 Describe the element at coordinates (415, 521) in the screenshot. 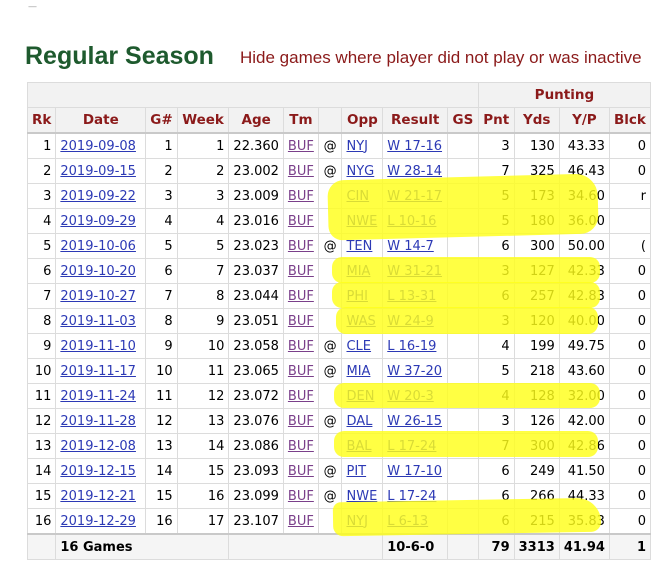

I see `cell-result: L 6-13` at that location.